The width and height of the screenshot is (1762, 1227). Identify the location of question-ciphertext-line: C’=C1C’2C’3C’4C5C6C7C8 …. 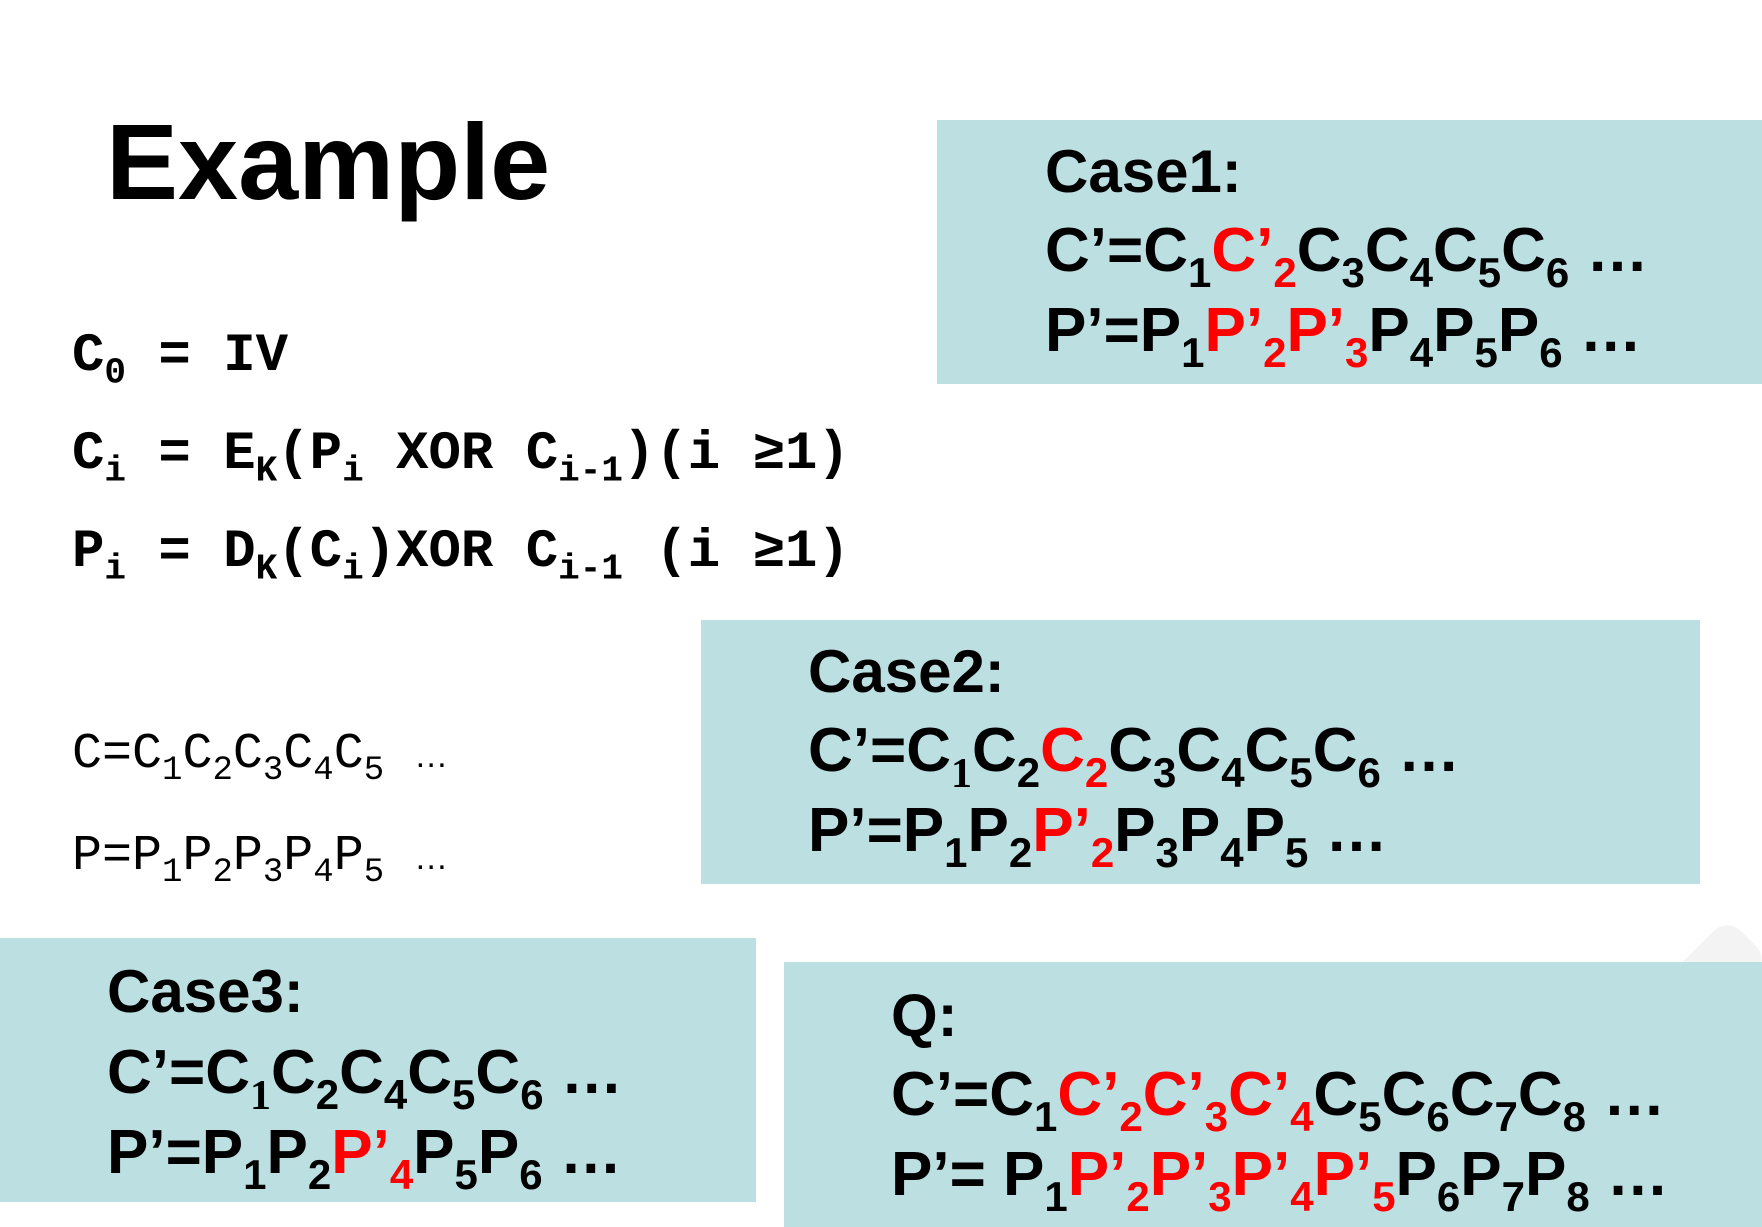
(1278, 1100).